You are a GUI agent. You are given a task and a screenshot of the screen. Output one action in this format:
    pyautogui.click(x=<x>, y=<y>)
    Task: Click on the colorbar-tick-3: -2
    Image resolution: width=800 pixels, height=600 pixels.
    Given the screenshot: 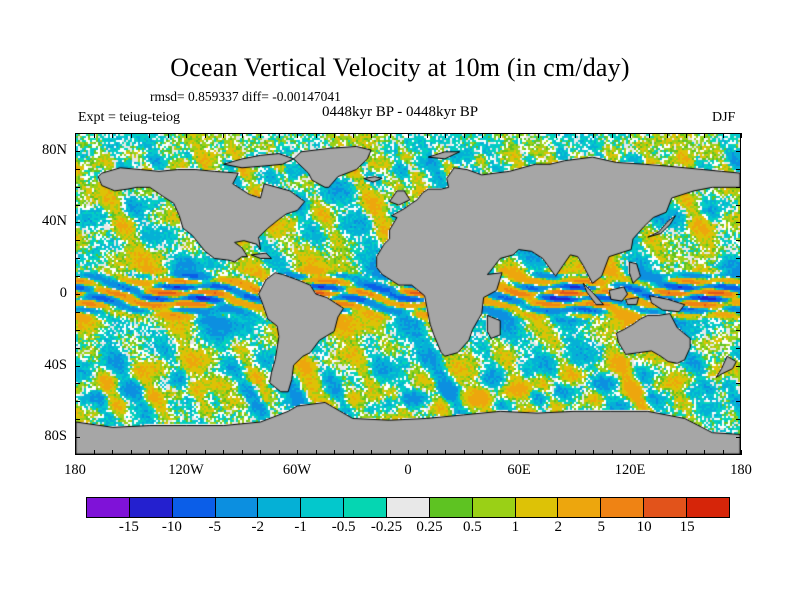 What is the action you would take?
    pyautogui.click(x=257, y=527)
    